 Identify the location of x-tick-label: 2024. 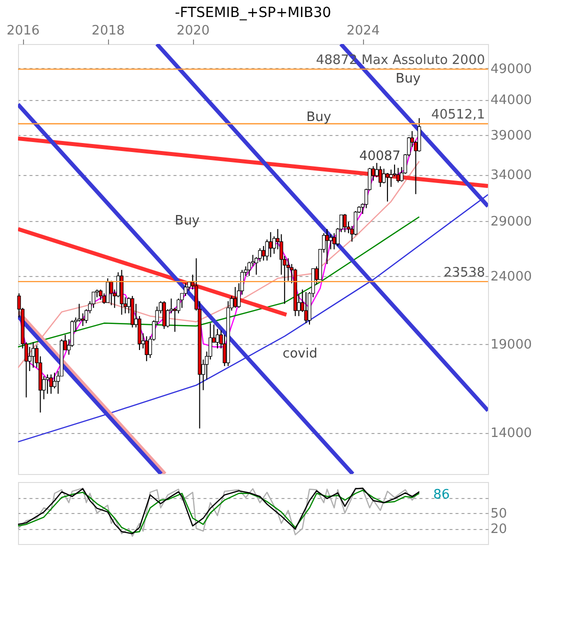
(363, 31).